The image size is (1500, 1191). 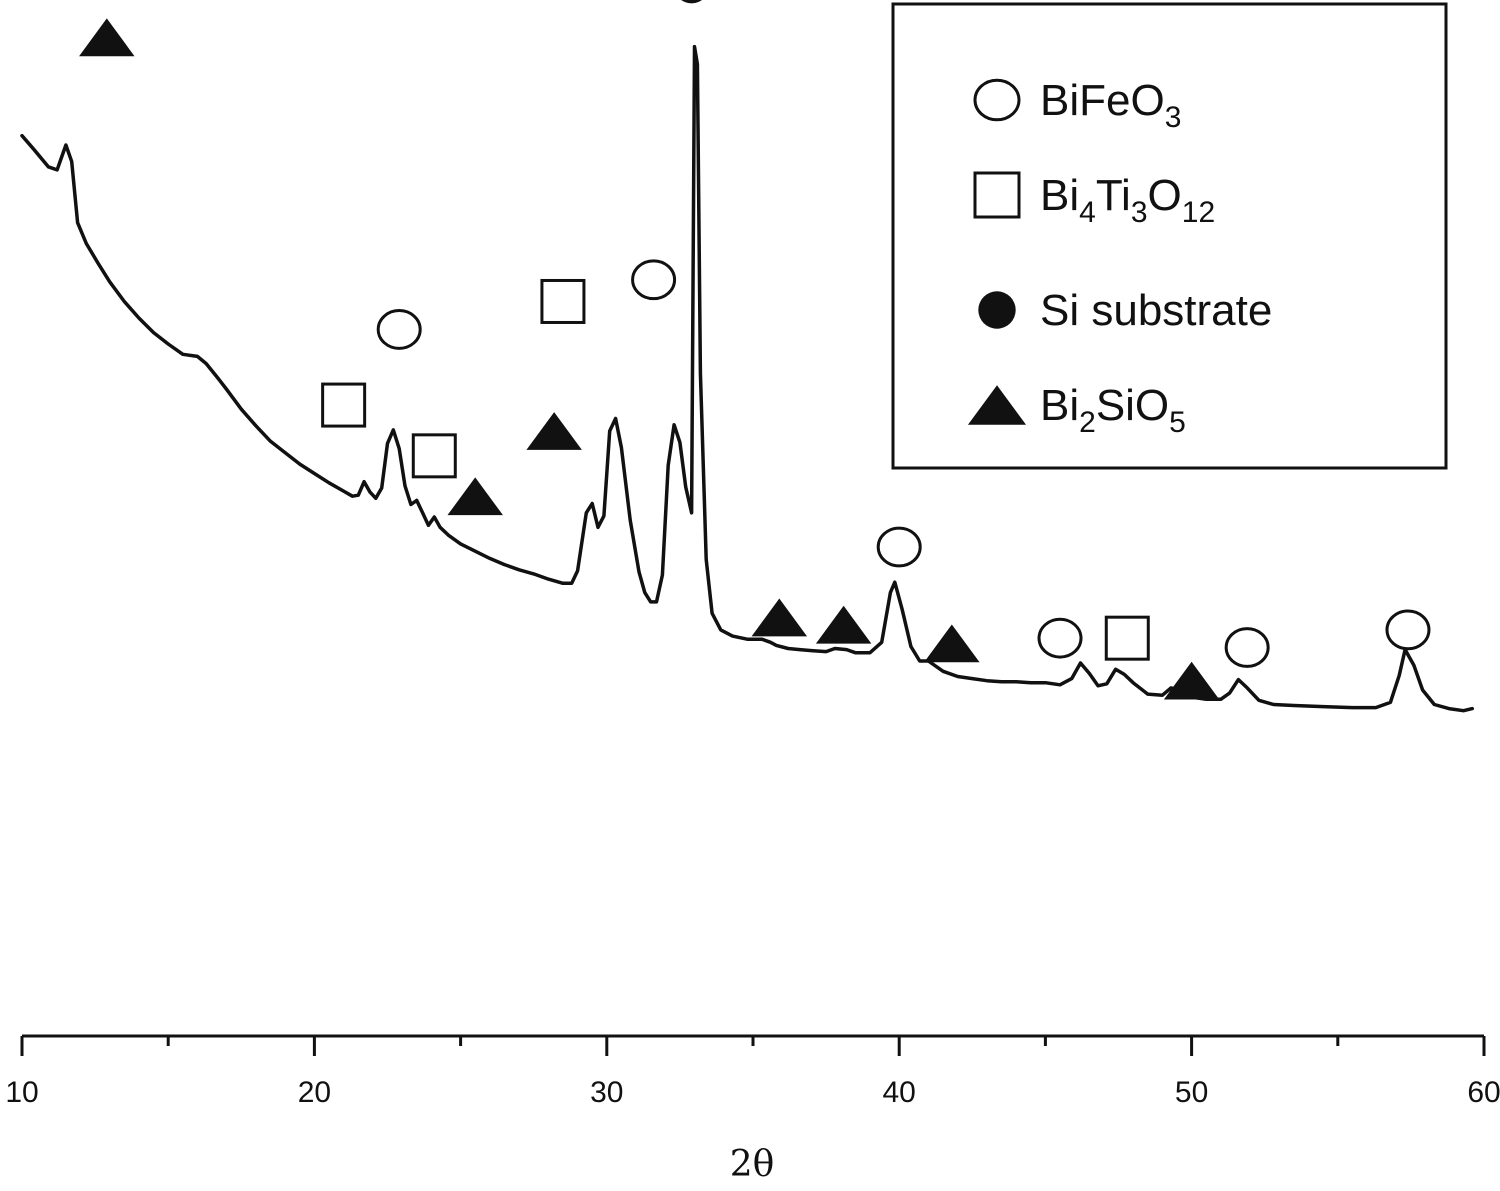 I want to click on legend-entry: Si substrate, so click(x=1125, y=310).